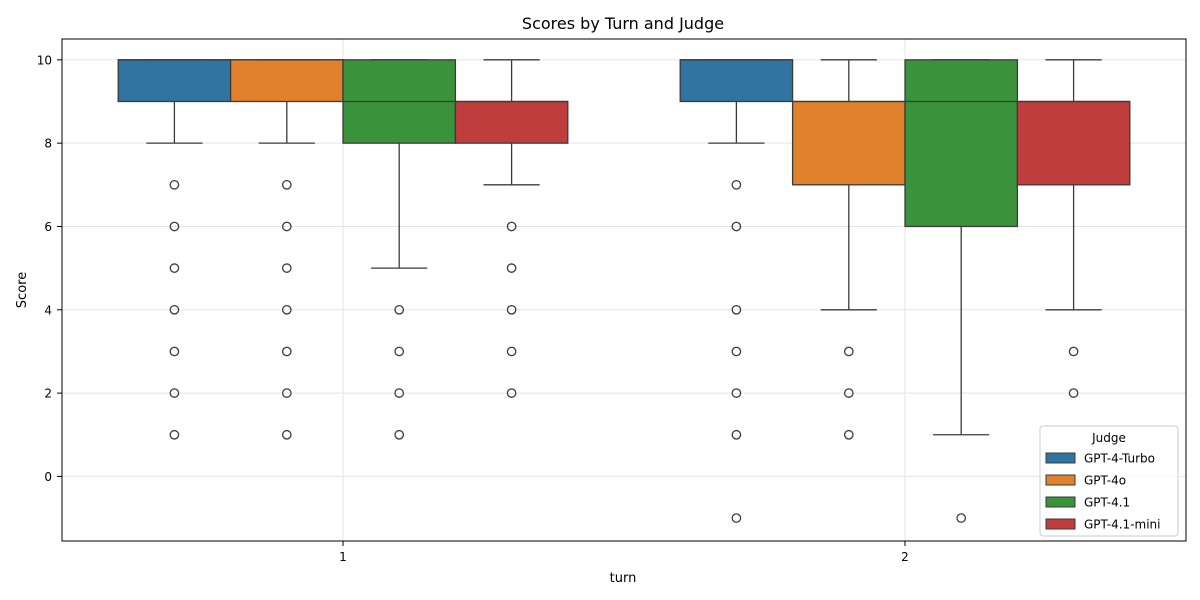 The height and width of the screenshot is (600, 1200). I want to click on box-GPT-4.1-mini-turn-1, so click(511, 228).